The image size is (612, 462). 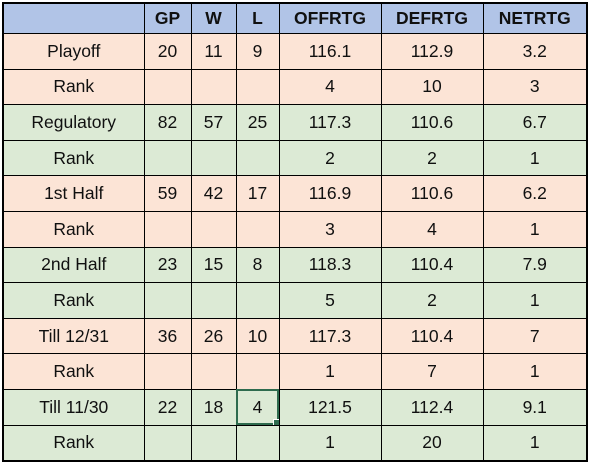 What do you see at coordinates (73, 51) in the screenshot?
I see `row-label-cell: Playoff` at bounding box center [73, 51].